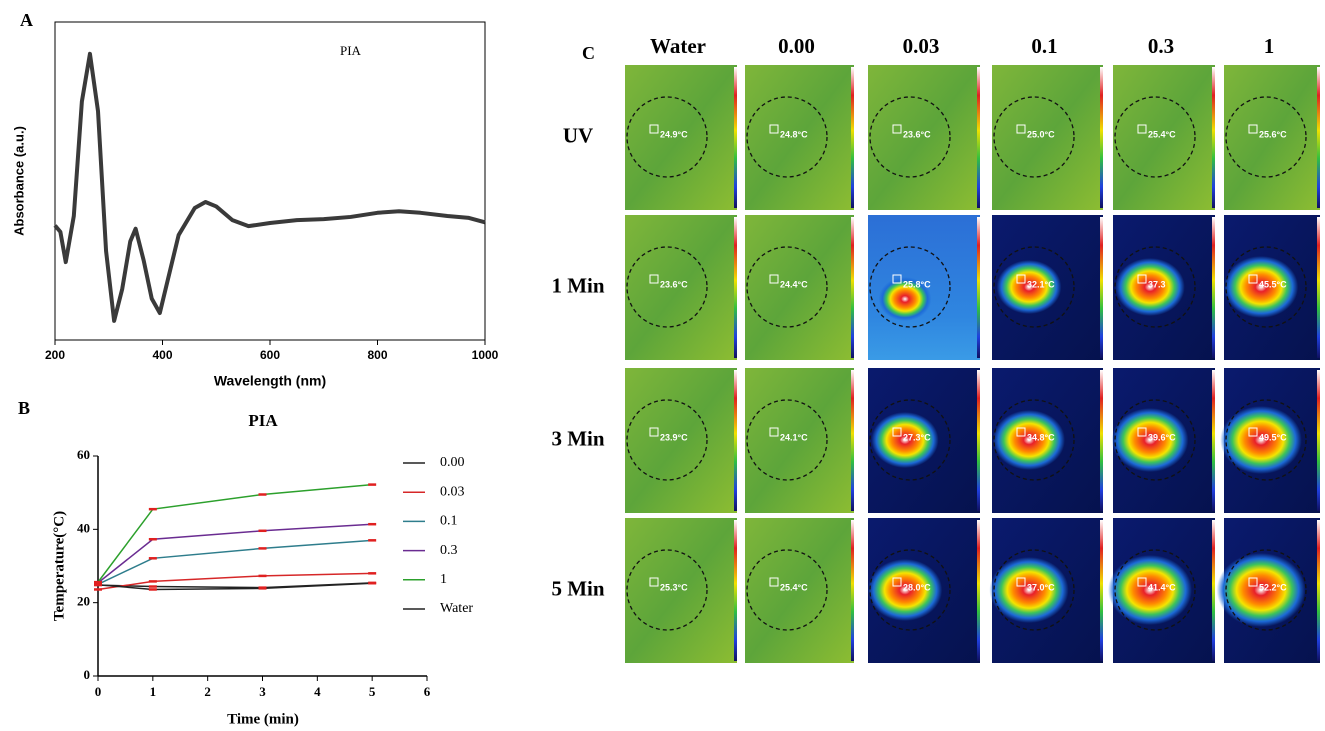 The image size is (1325, 731). I want to click on temperature-reading: 23.6°C, so click(917, 134).